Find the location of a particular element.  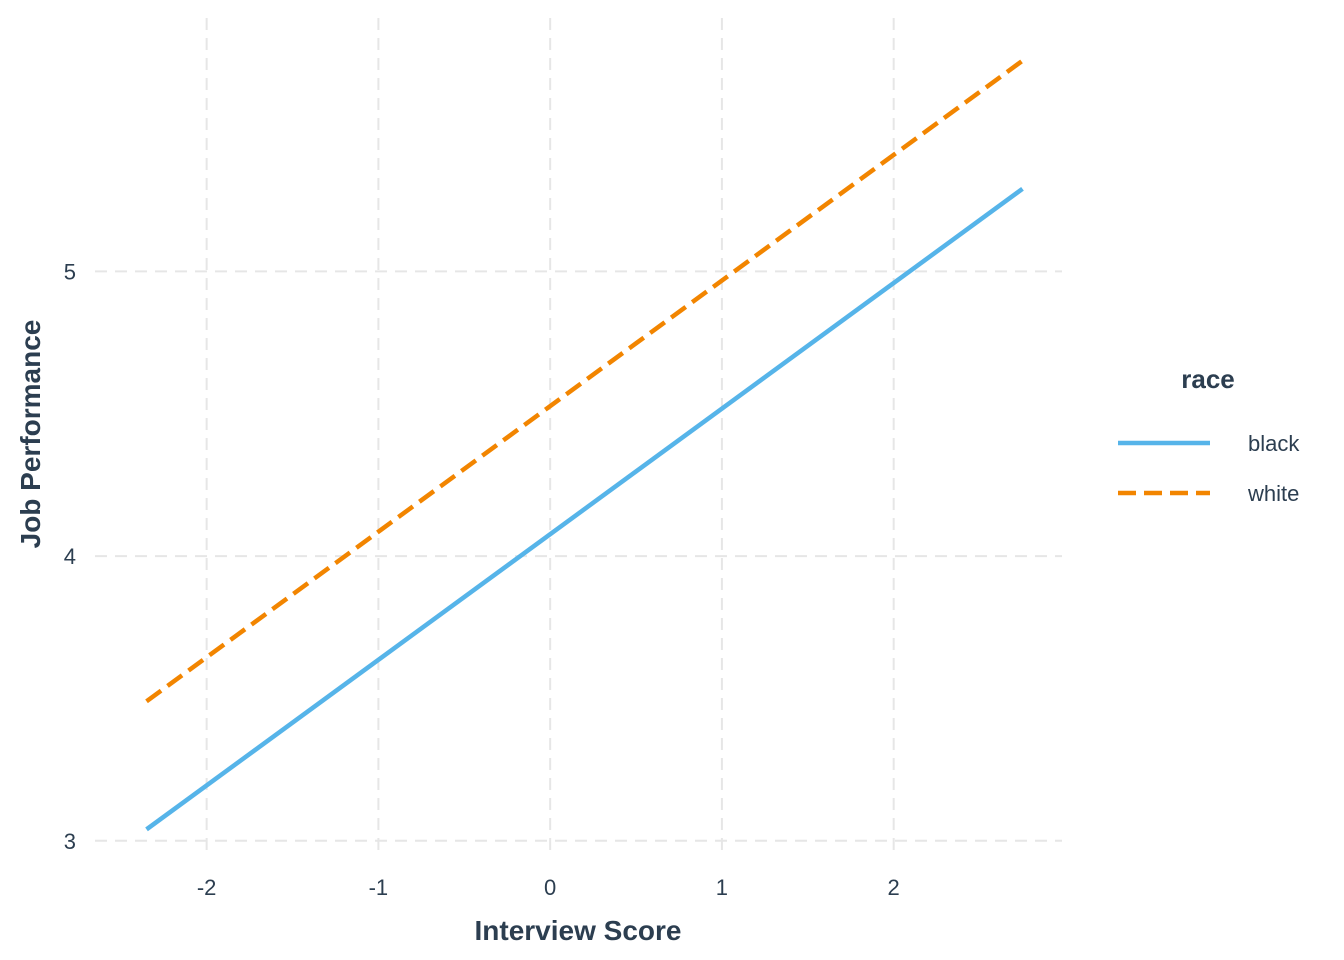

x-tick-label: -2 is located at coordinates (207, 887).